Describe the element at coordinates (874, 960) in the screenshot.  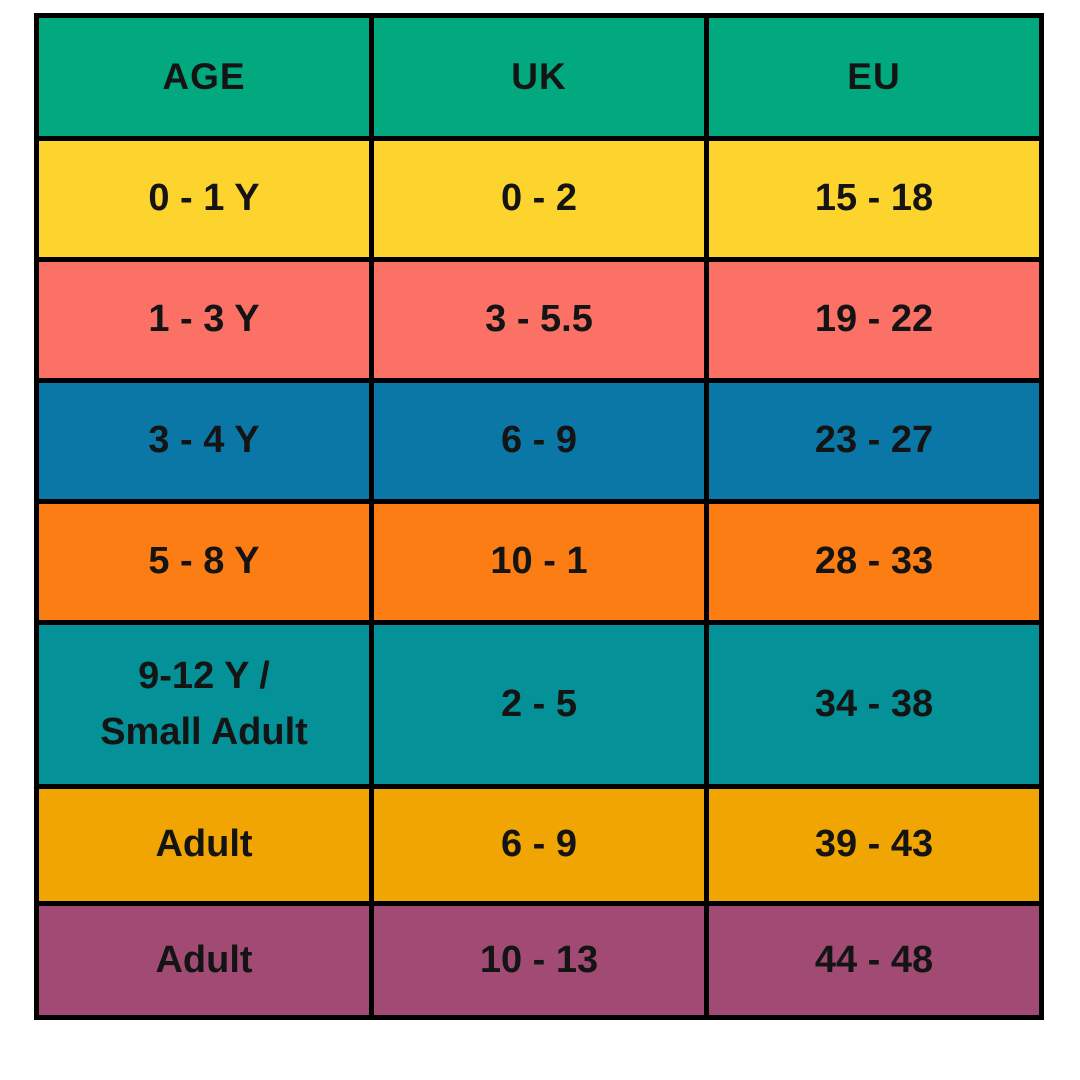
I see `eu-cell: 44 - 48` at that location.